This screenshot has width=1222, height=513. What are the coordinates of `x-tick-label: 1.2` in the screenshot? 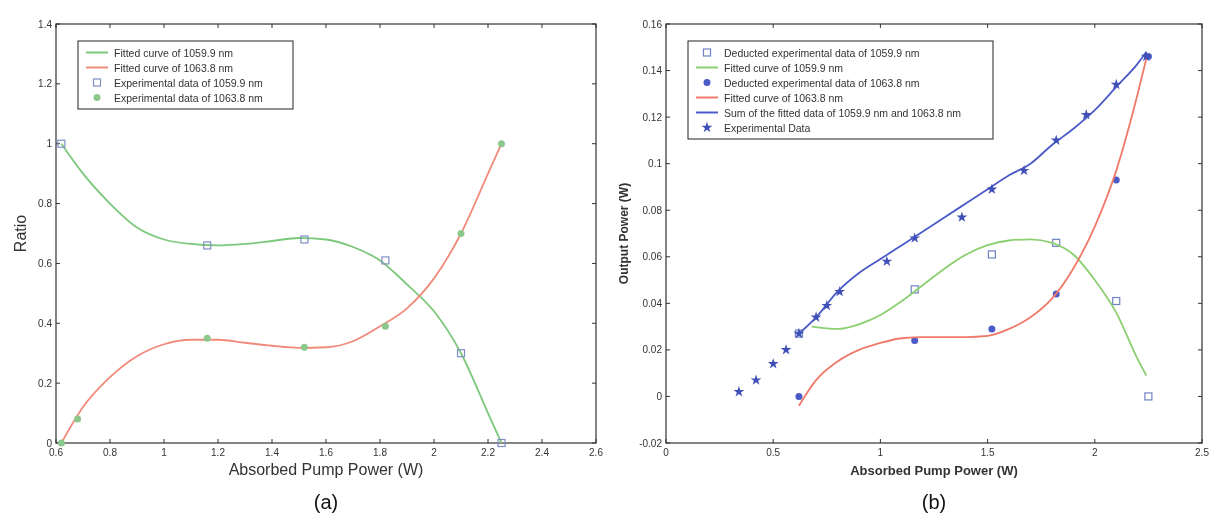 It's located at (218, 452).